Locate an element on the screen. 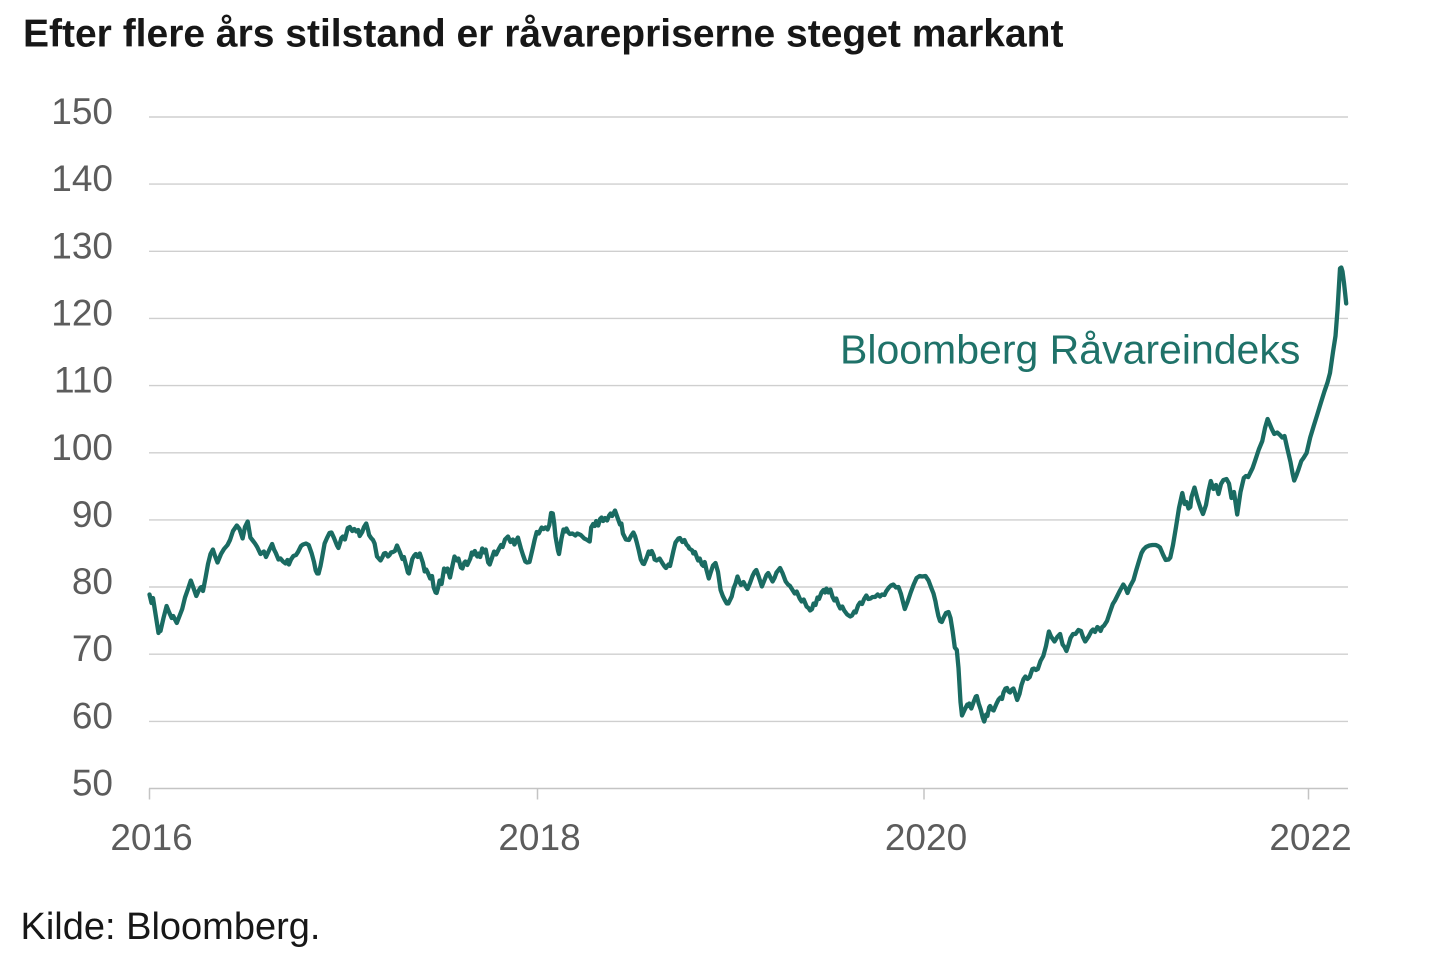 The image size is (1440, 959). svg-text: 130 is located at coordinates (82, 245).